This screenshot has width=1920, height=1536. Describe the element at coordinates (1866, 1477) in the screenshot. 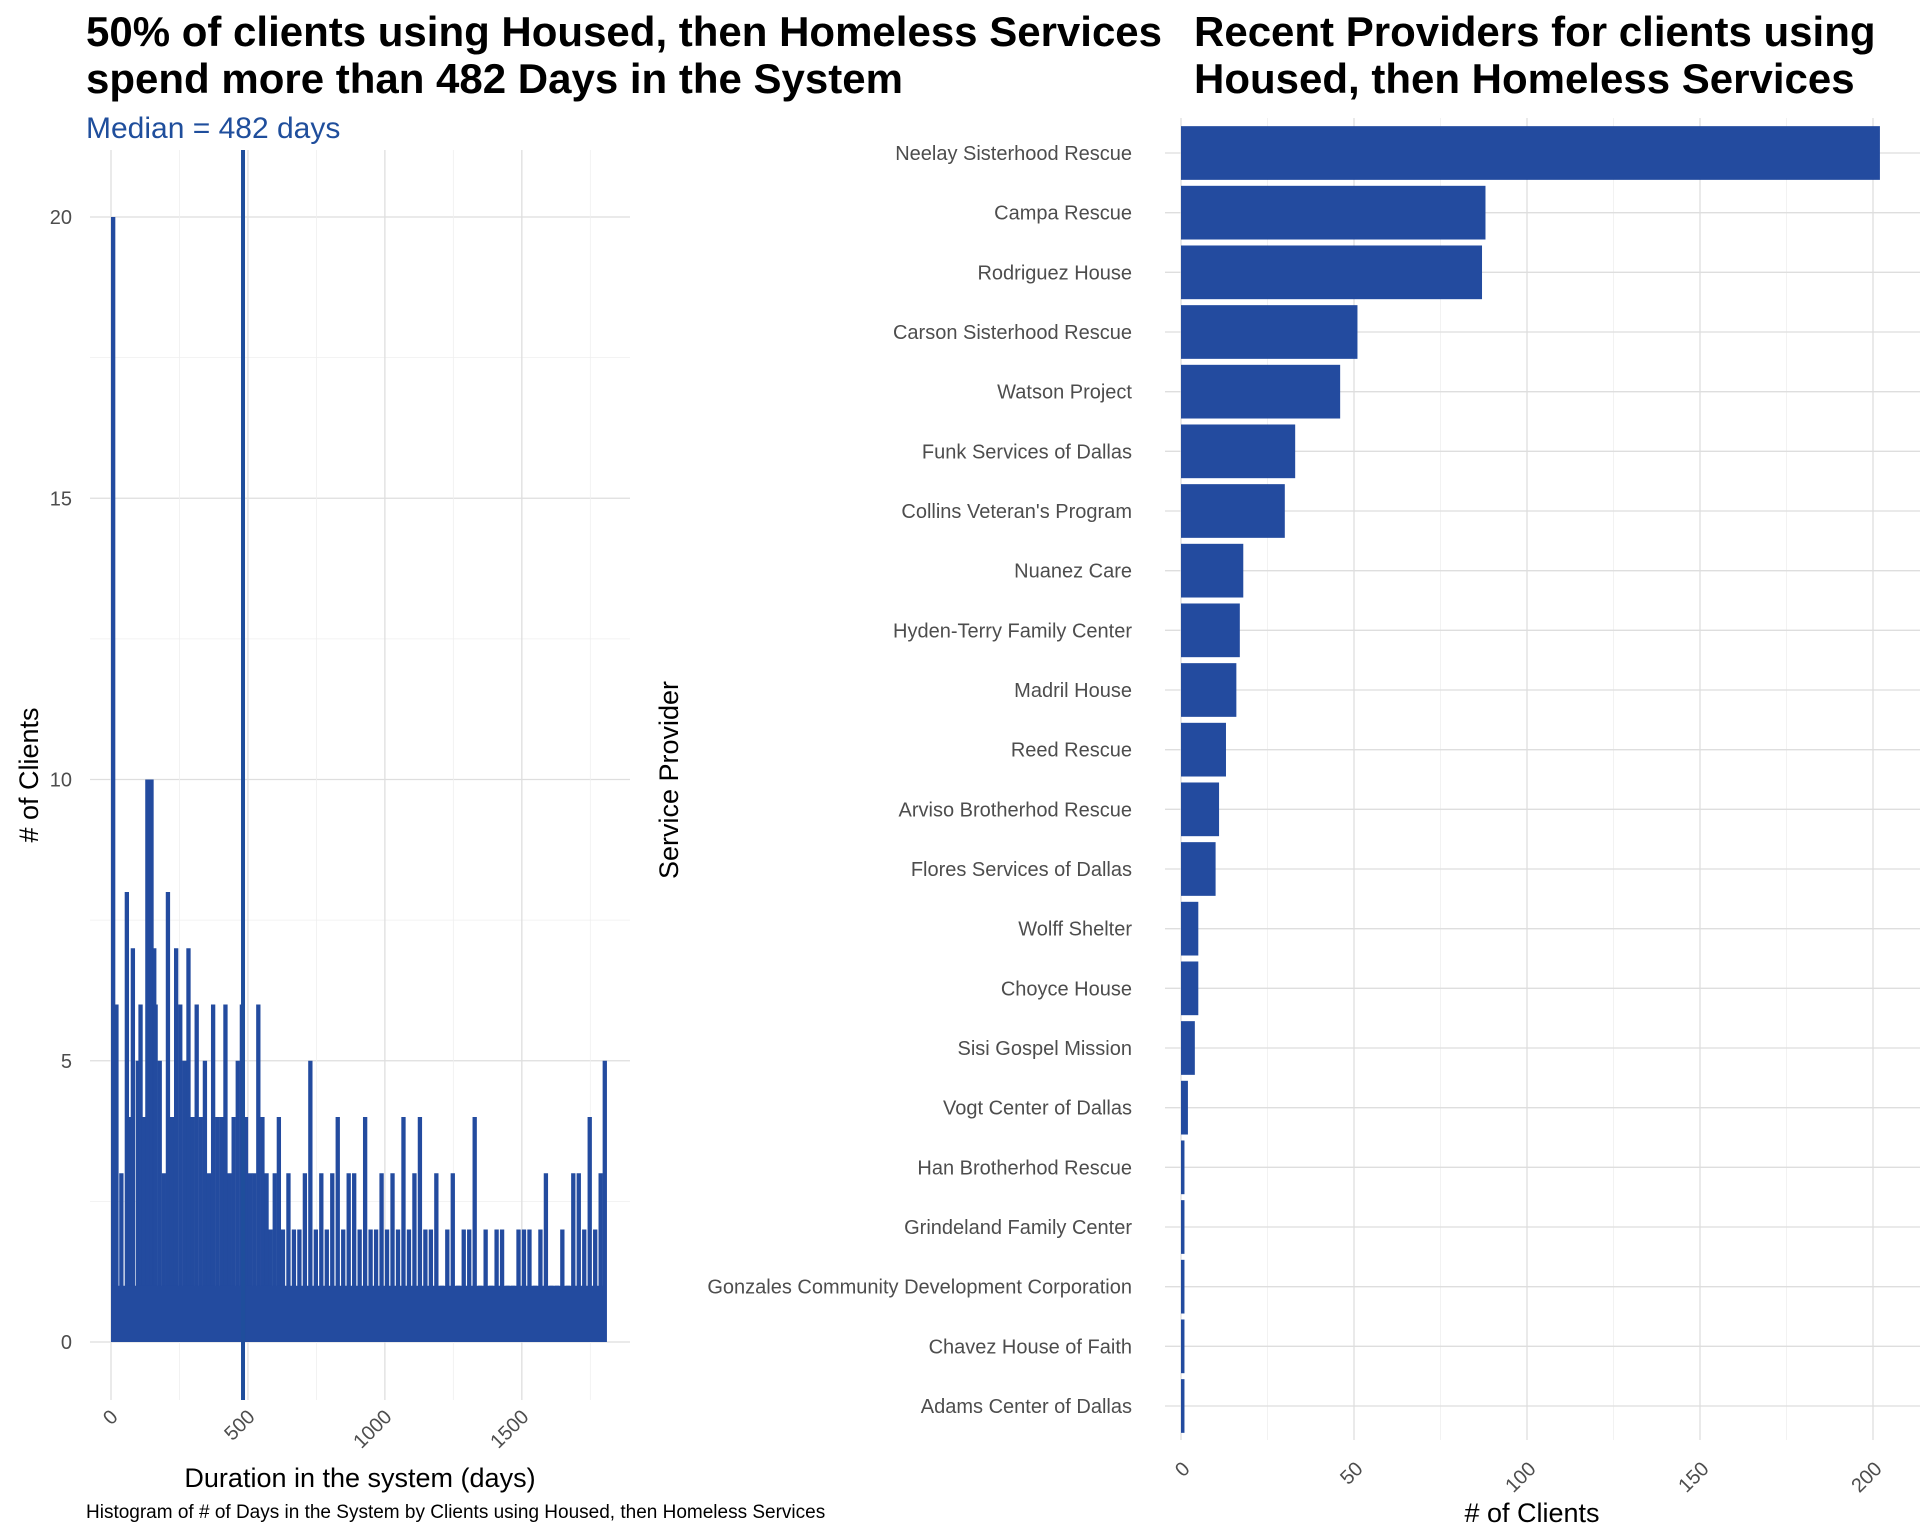

I see `x-tick-label: 200` at that location.